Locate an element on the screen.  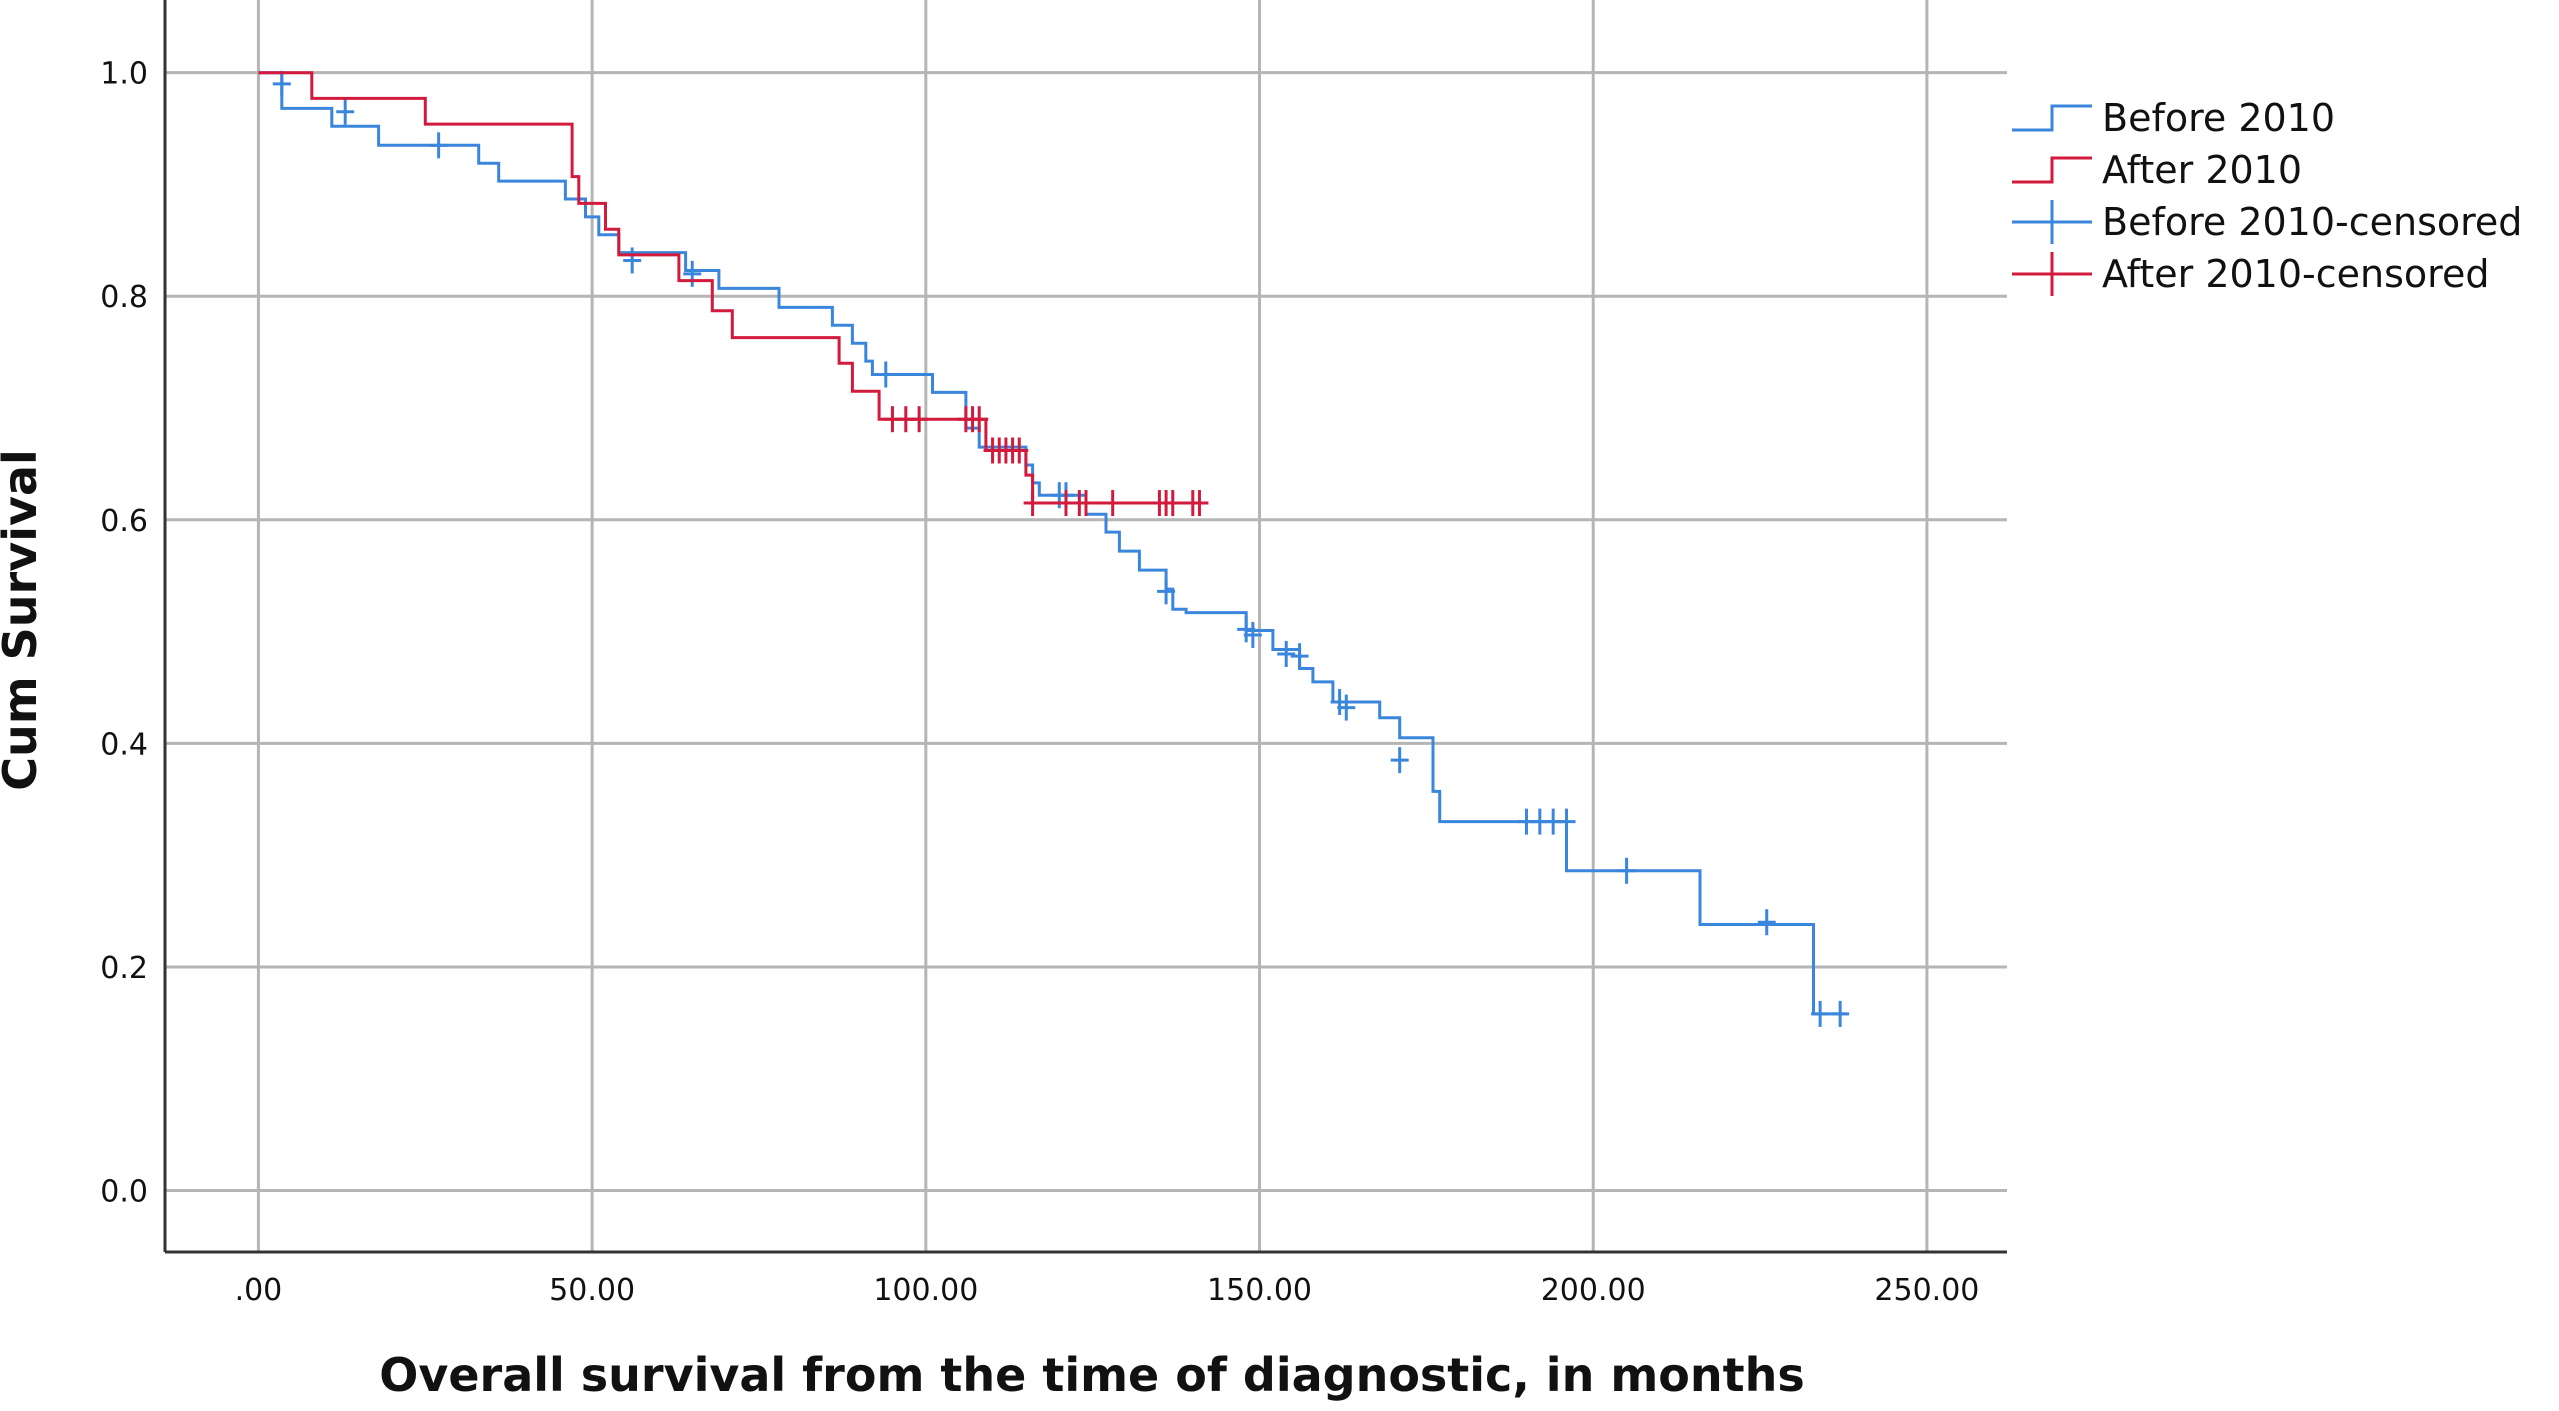
legend-label: Before 2010 is located at coordinates (2218, 118).